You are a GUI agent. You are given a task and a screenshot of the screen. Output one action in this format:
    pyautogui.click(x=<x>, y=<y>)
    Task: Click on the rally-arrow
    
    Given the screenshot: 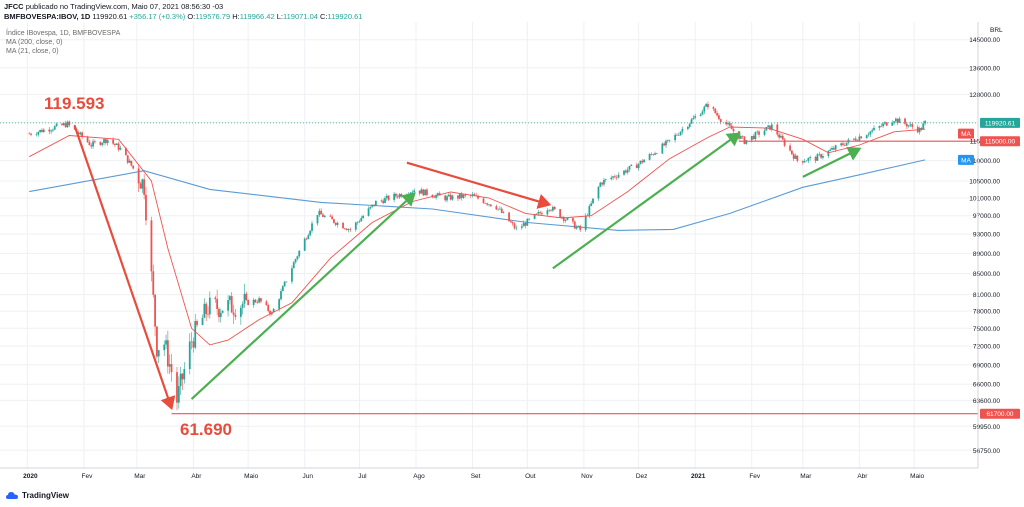 What is the action you would take?
    pyautogui.click(x=303, y=296)
    